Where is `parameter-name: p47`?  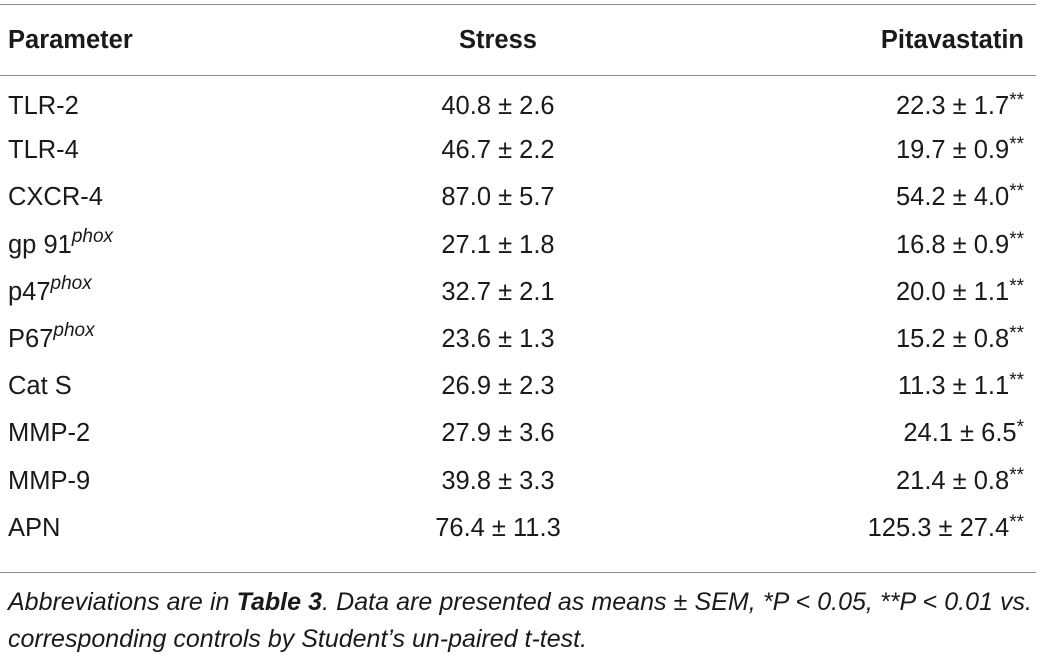
parameter-name: p47 is located at coordinates (29, 291).